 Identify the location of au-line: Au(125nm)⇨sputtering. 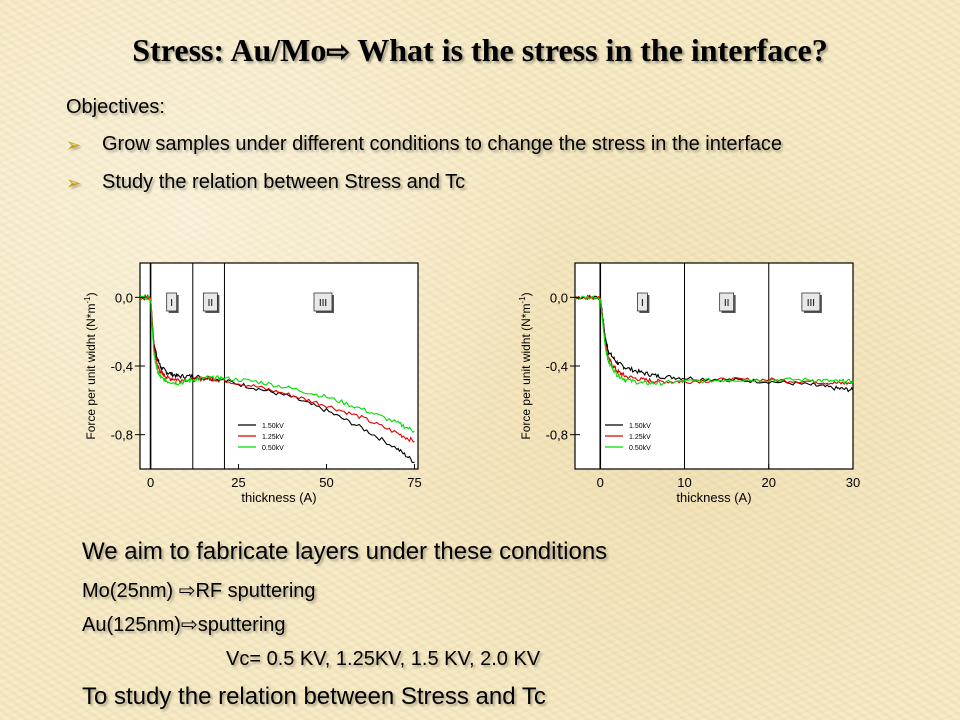
(184, 624).